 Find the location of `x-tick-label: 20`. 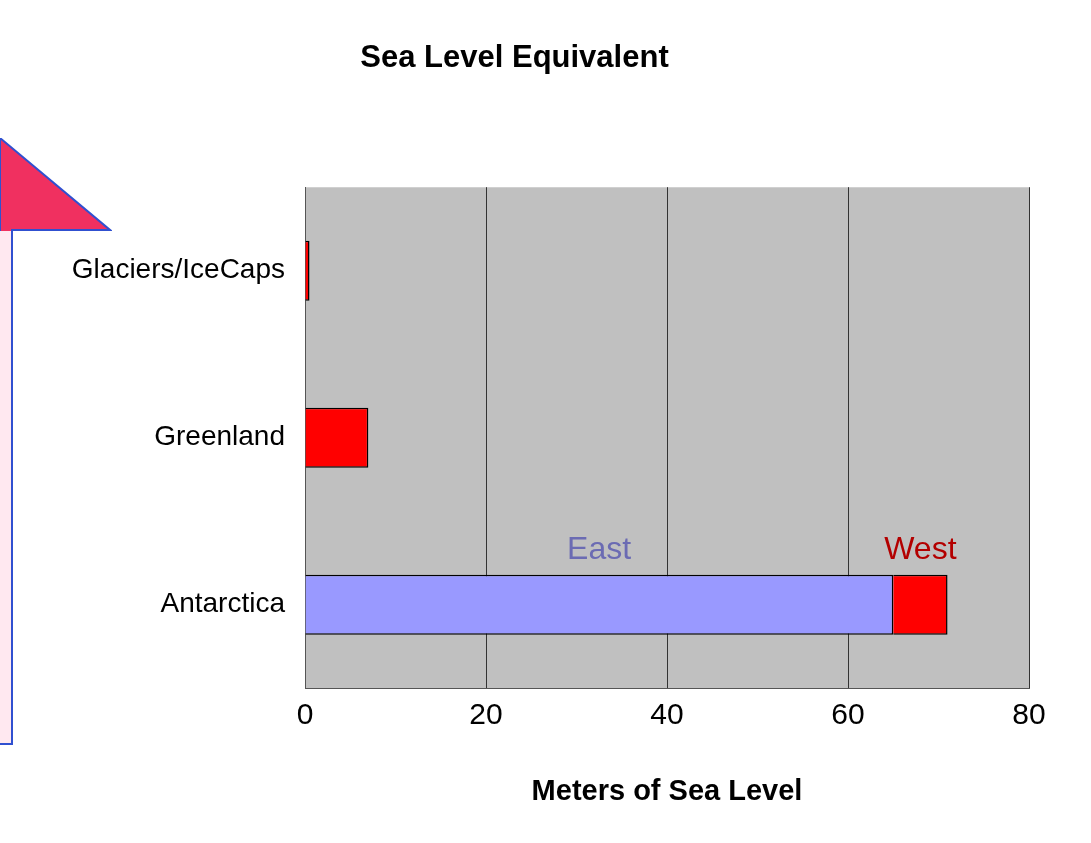

x-tick-label: 20 is located at coordinates (486, 714).